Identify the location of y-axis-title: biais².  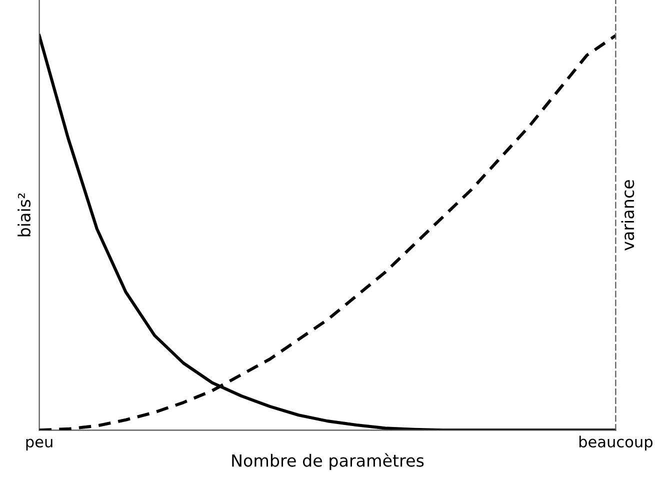
(24, 214).